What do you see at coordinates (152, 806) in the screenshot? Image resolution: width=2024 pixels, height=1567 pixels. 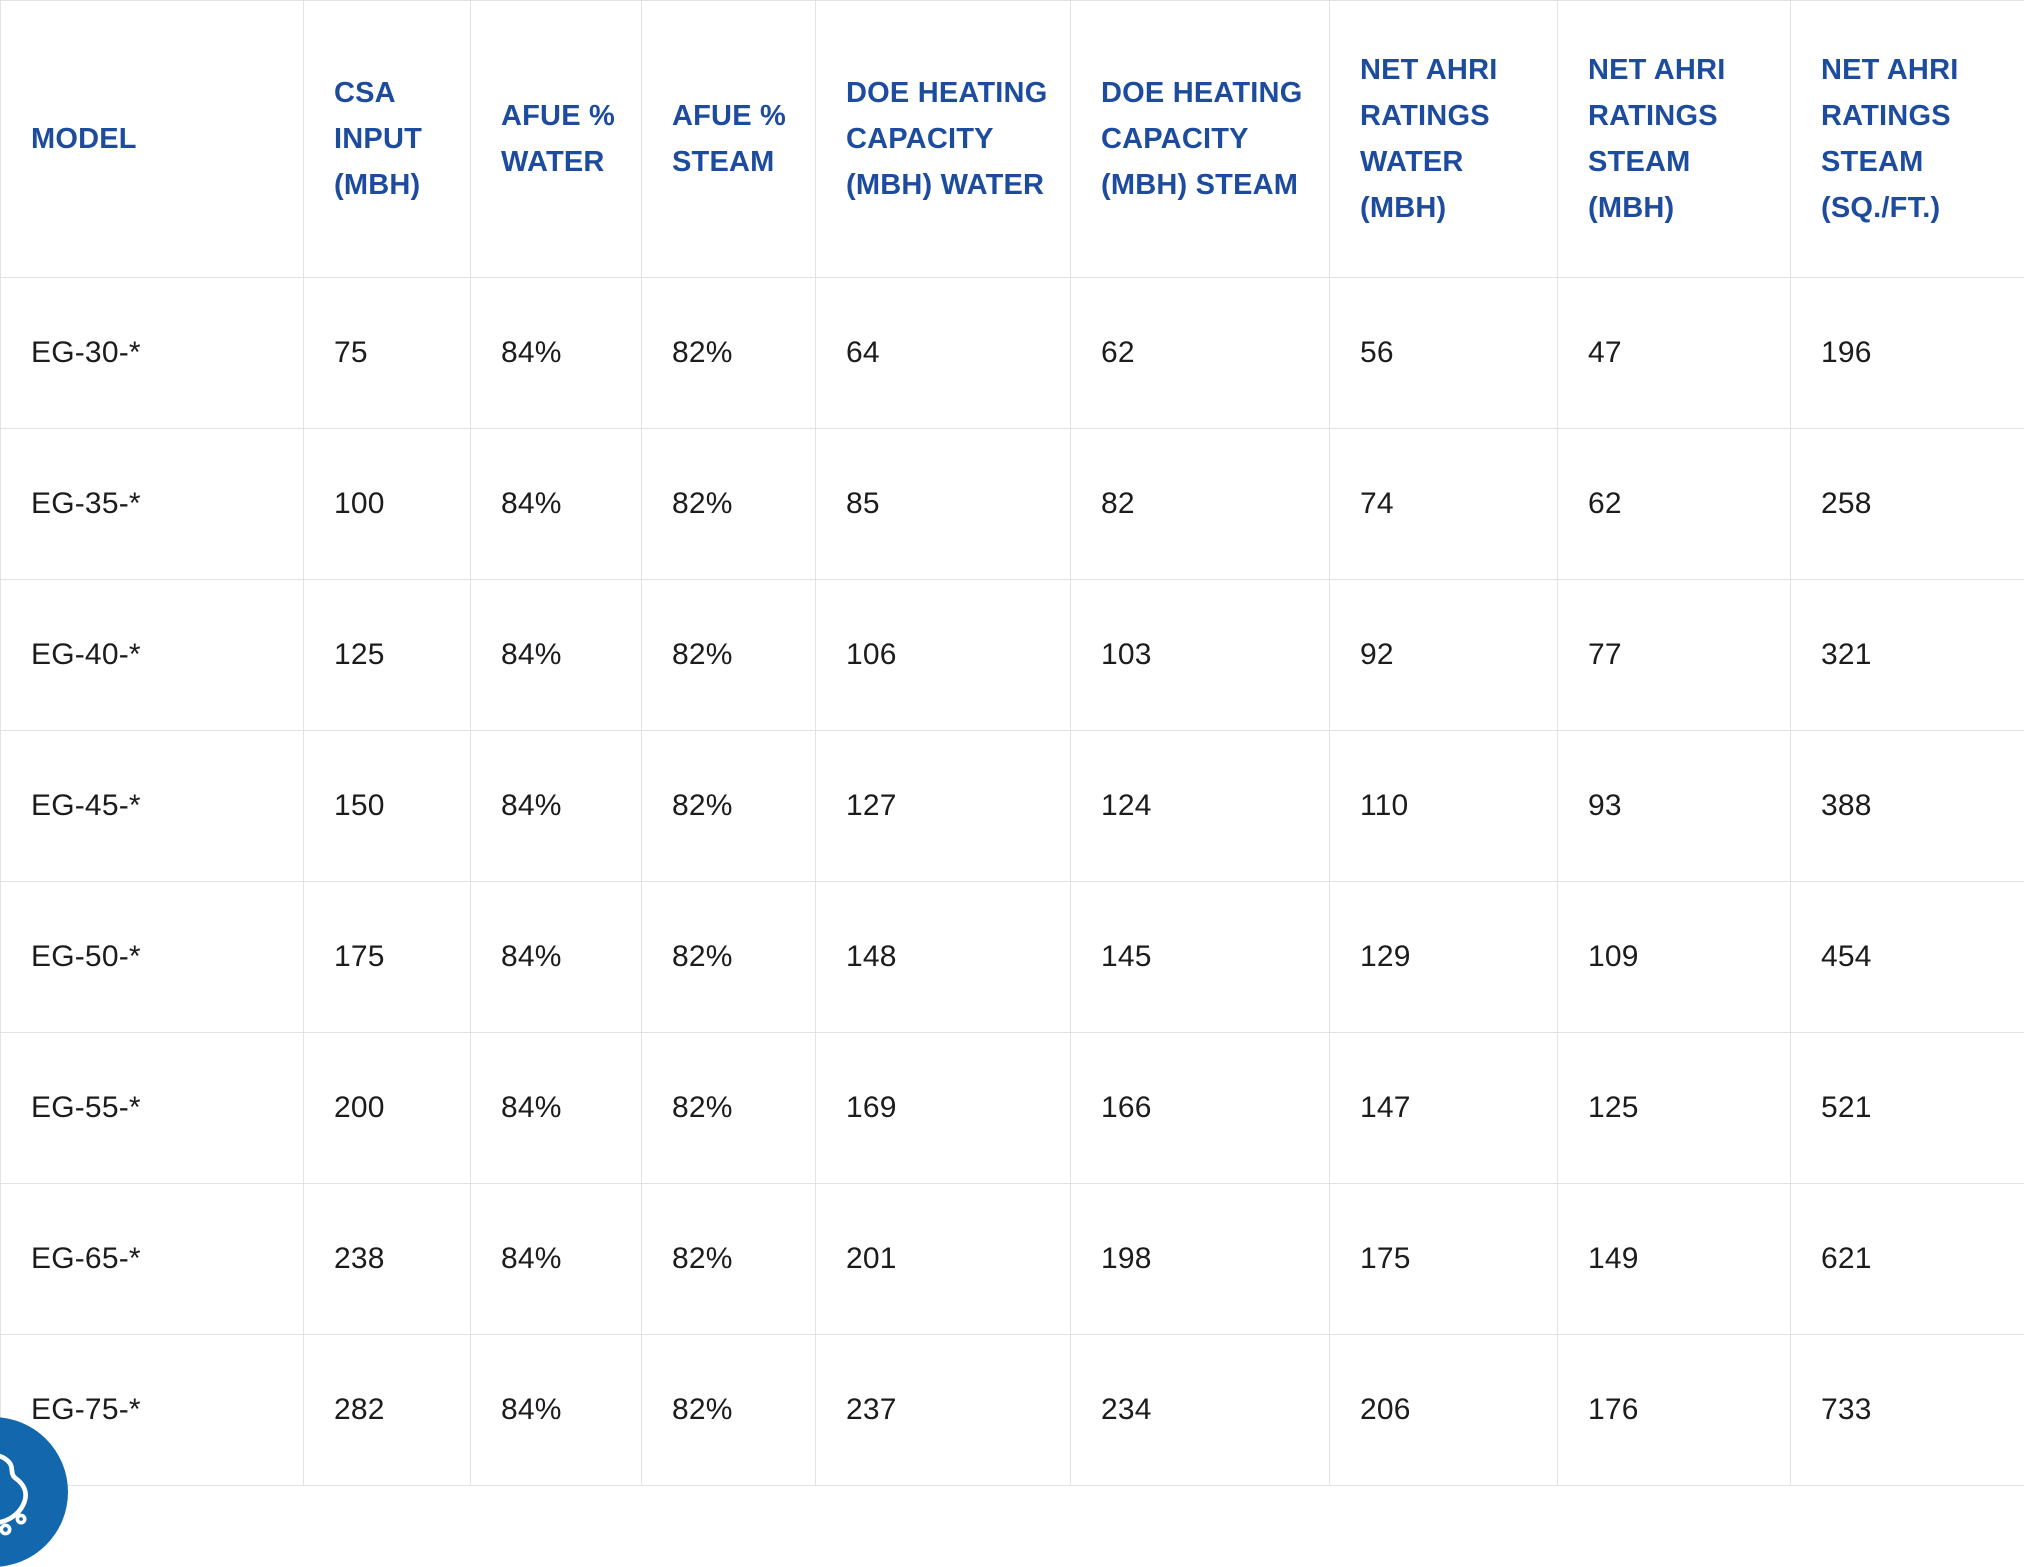 I see `model-cell: EG-45-*` at bounding box center [152, 806].